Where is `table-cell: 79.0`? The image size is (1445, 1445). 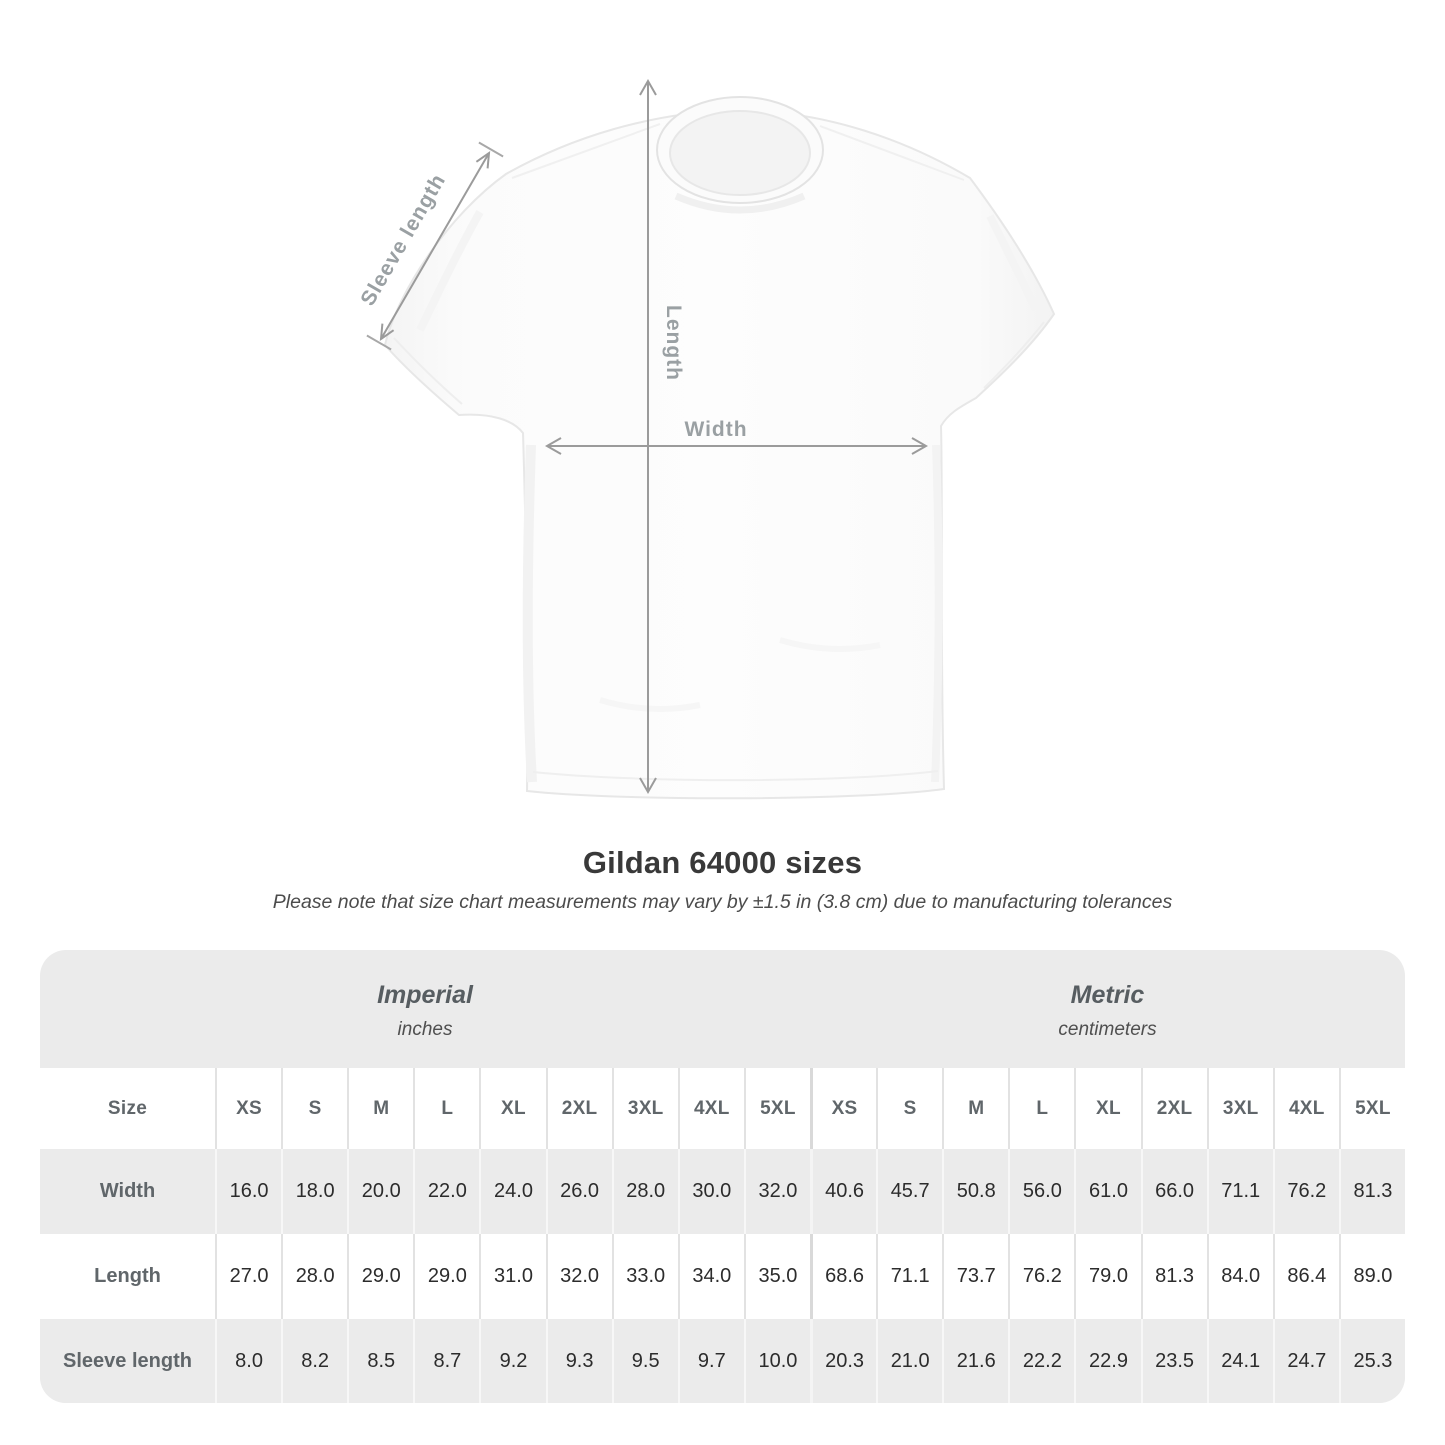 table-cell: 79.0 is located at coordinates (1107, 1276).